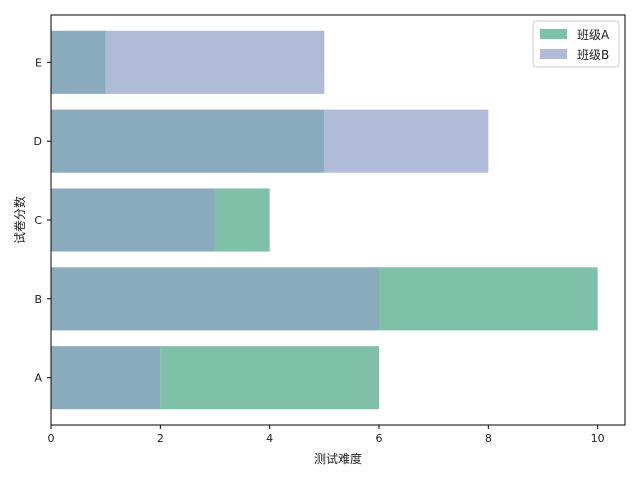 Image resolution: width=640 pixels, height=480 pixels. I want to click on y-tick-label-C: C, so click(38, 220).